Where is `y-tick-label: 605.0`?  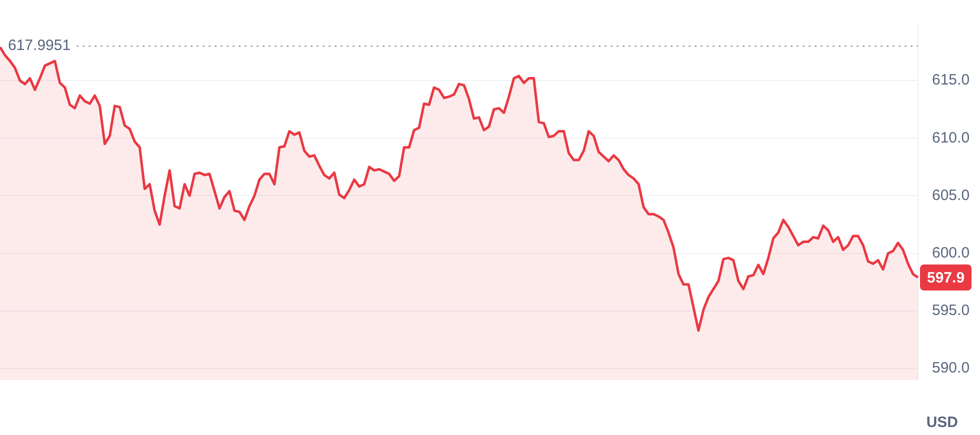
y-tick-label: 605.0 is located at coordinates (951, 195).